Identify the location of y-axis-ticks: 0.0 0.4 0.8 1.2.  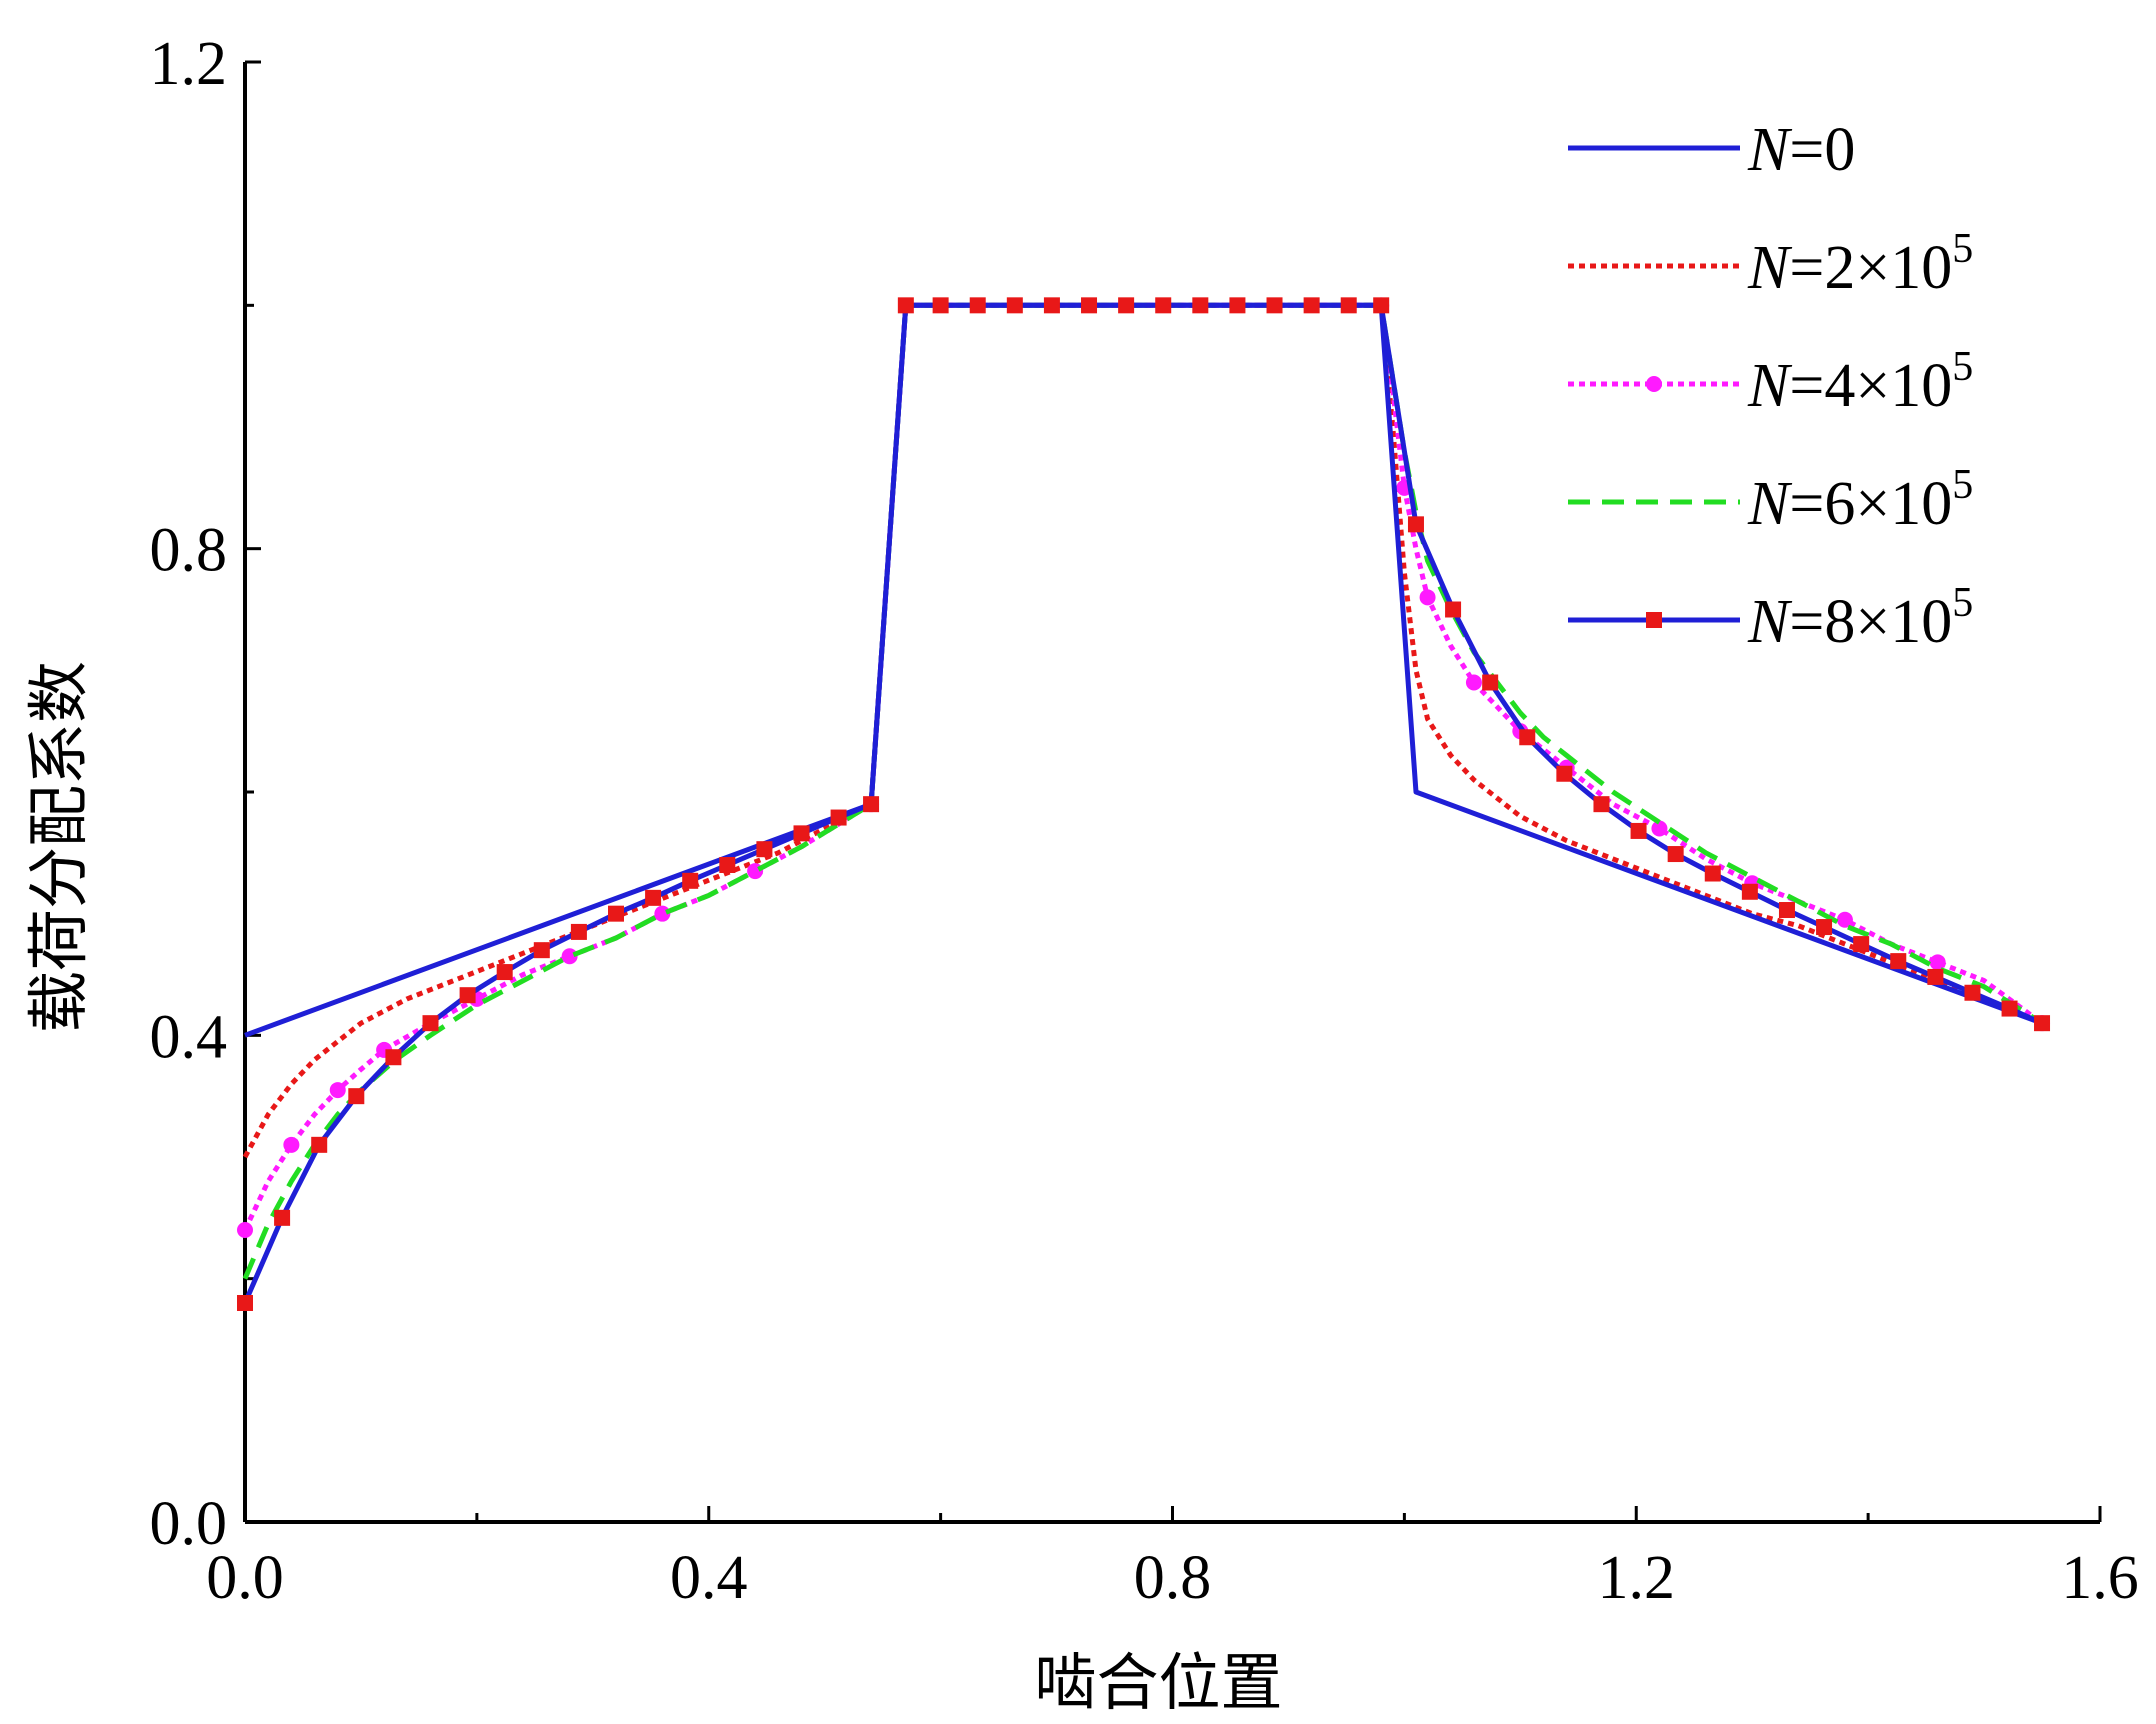
(205, 794).